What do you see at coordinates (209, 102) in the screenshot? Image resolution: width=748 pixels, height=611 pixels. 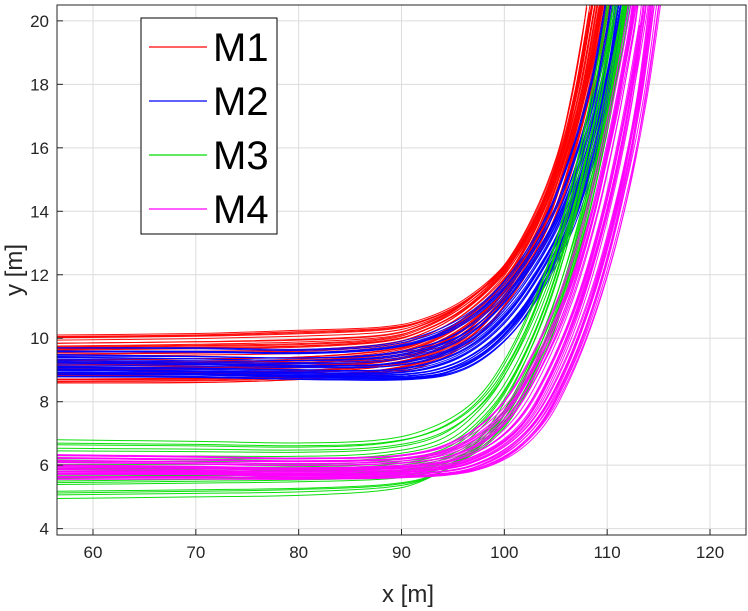 I see `legend-item-m2: M2` at bounding box center [209, 102].